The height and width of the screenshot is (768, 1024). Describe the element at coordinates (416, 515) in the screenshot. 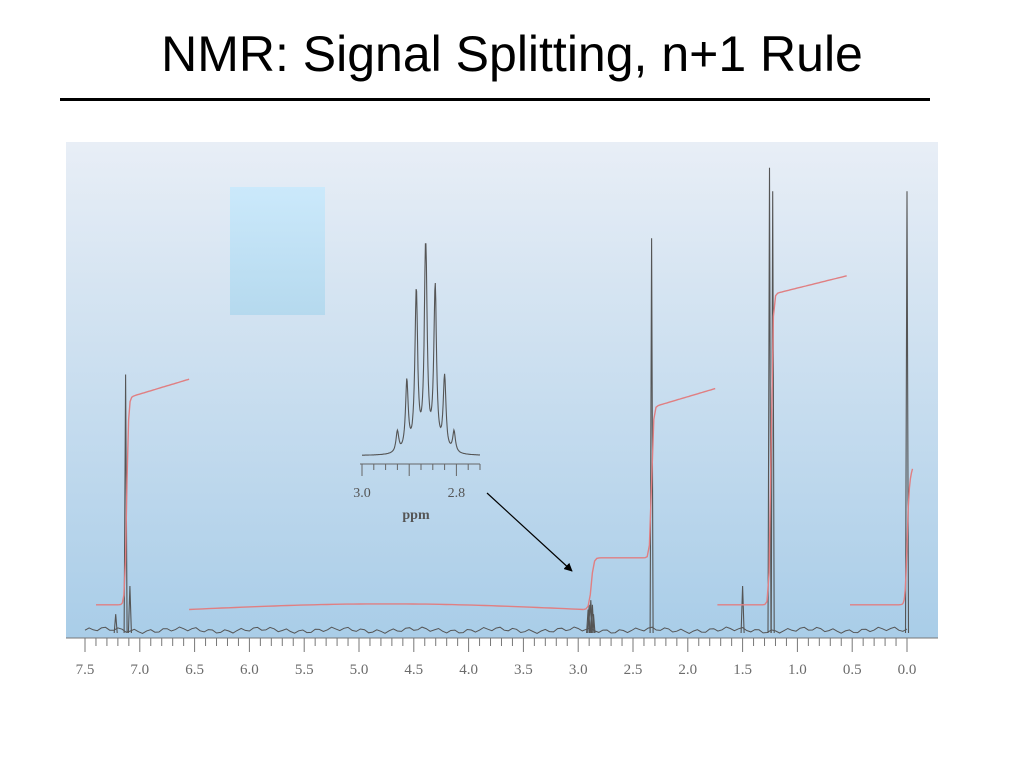

I see `inset-axis-label: ppm` at that location.